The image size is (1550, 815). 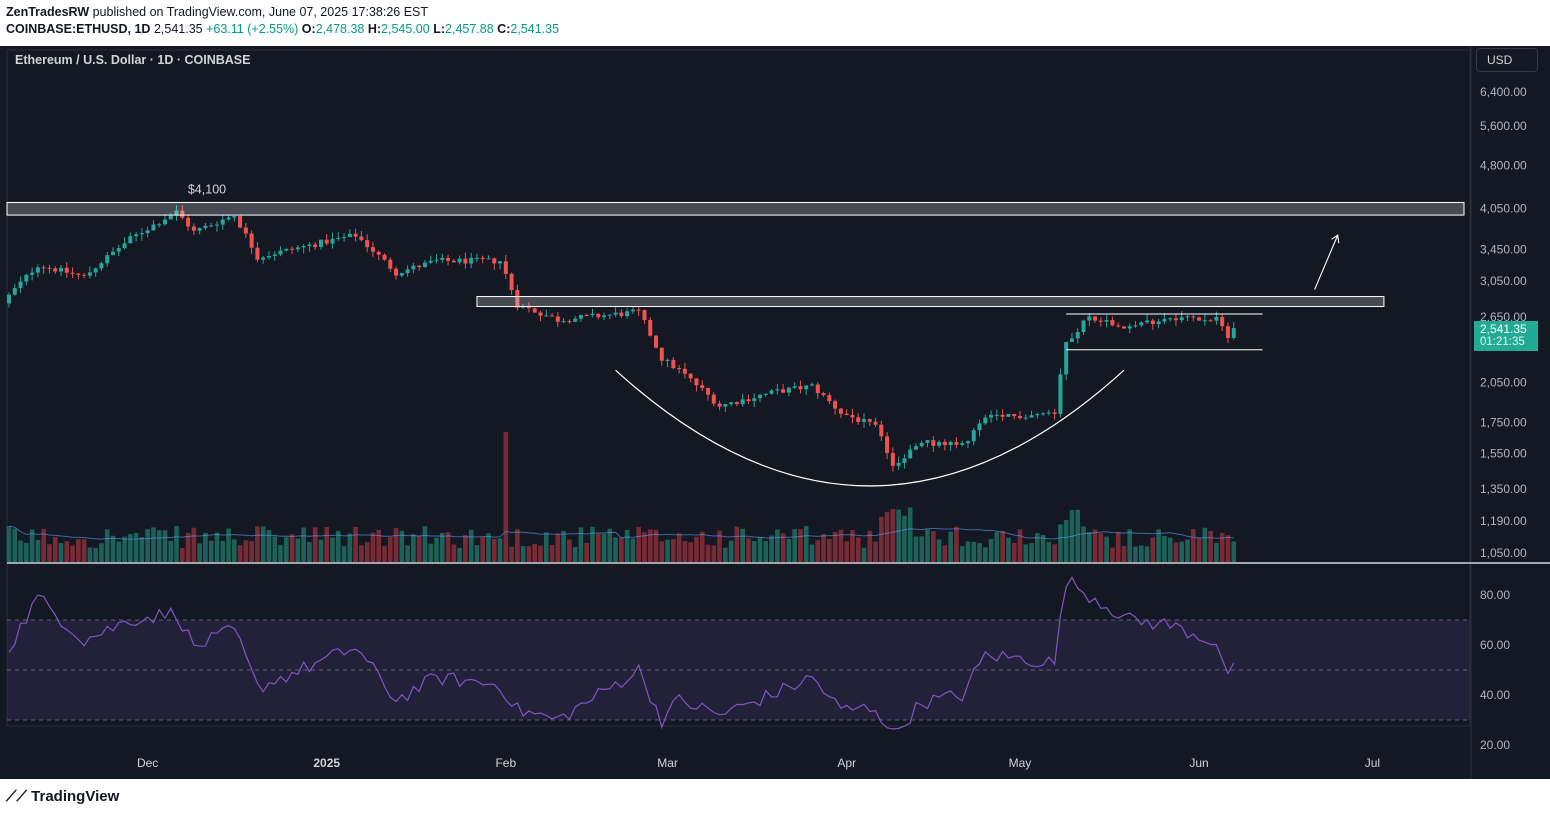 I want to click on close-label: C:, so click(x=504, y=29).